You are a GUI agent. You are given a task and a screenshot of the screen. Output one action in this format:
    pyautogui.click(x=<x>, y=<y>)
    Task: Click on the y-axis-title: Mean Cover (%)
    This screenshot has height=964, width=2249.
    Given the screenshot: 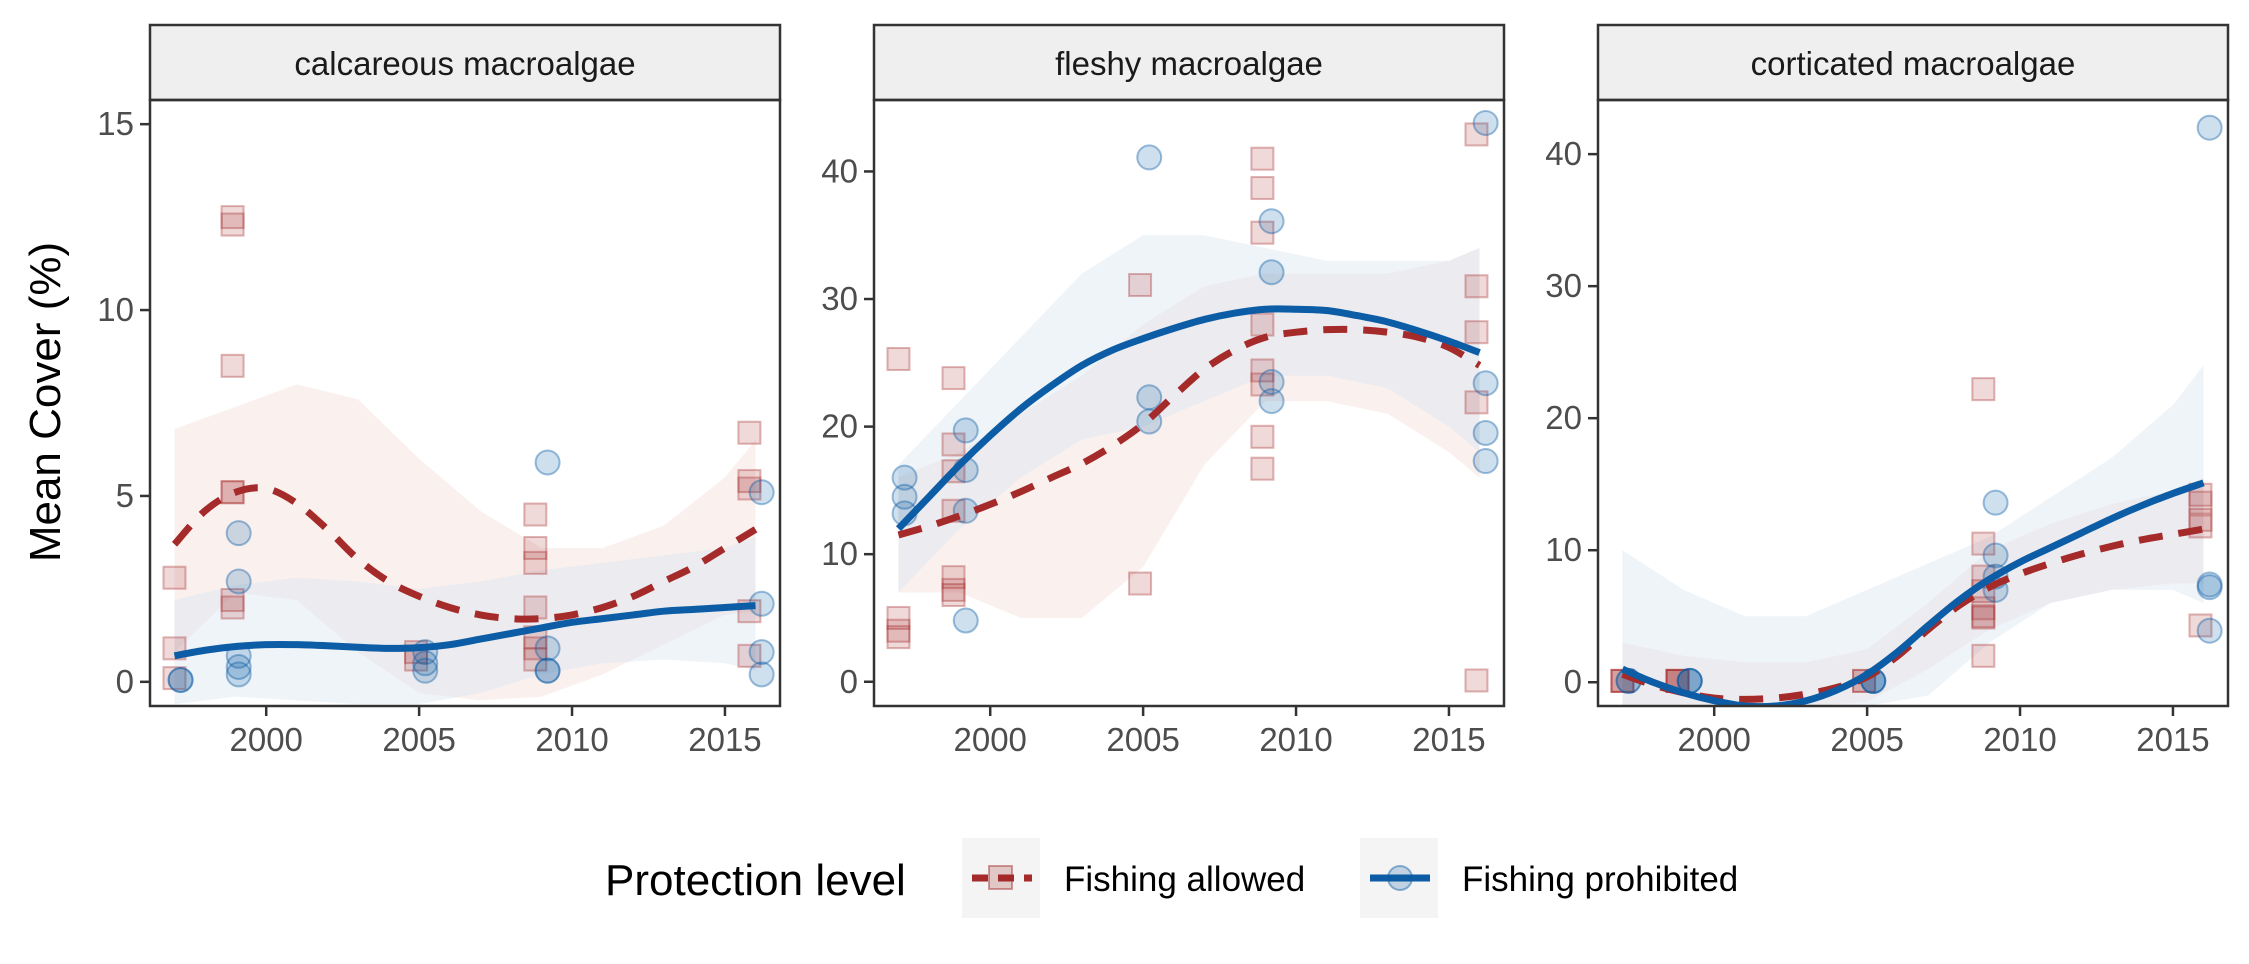 What is the action you would take?
    pyautogui.click(x=45, y=402)
    